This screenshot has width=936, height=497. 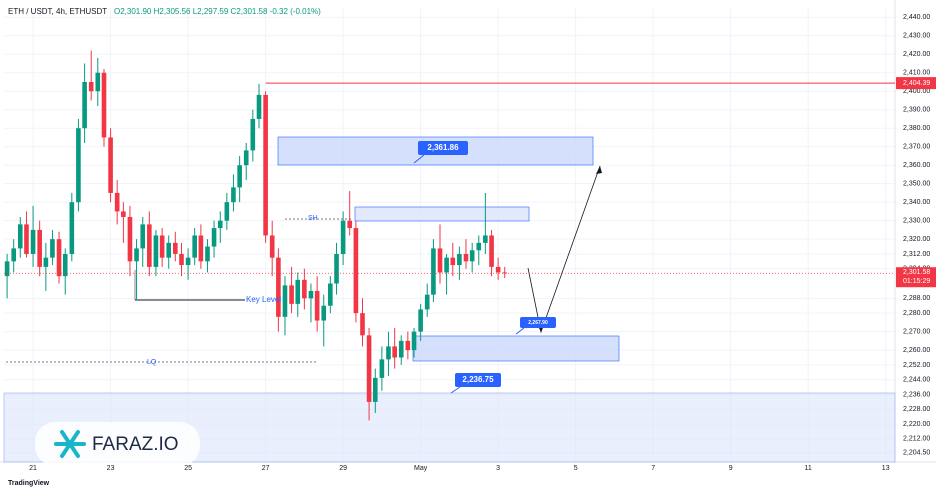 What do you see at coordinates (343, 468) in the screenshot?
I see `x-tick-label: 29` at bounding box center [343, 468].